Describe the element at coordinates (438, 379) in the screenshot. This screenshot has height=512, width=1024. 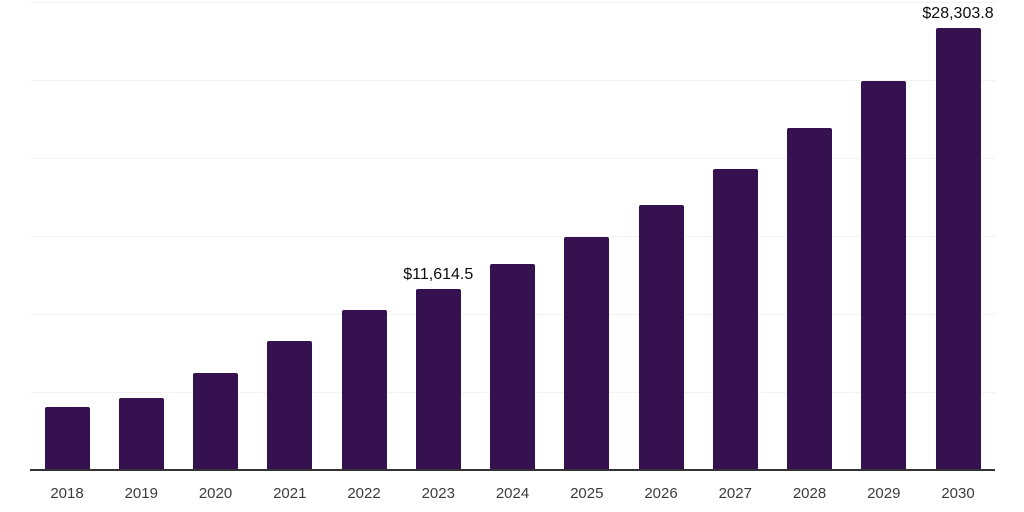
I see `bar-2023` at that location.